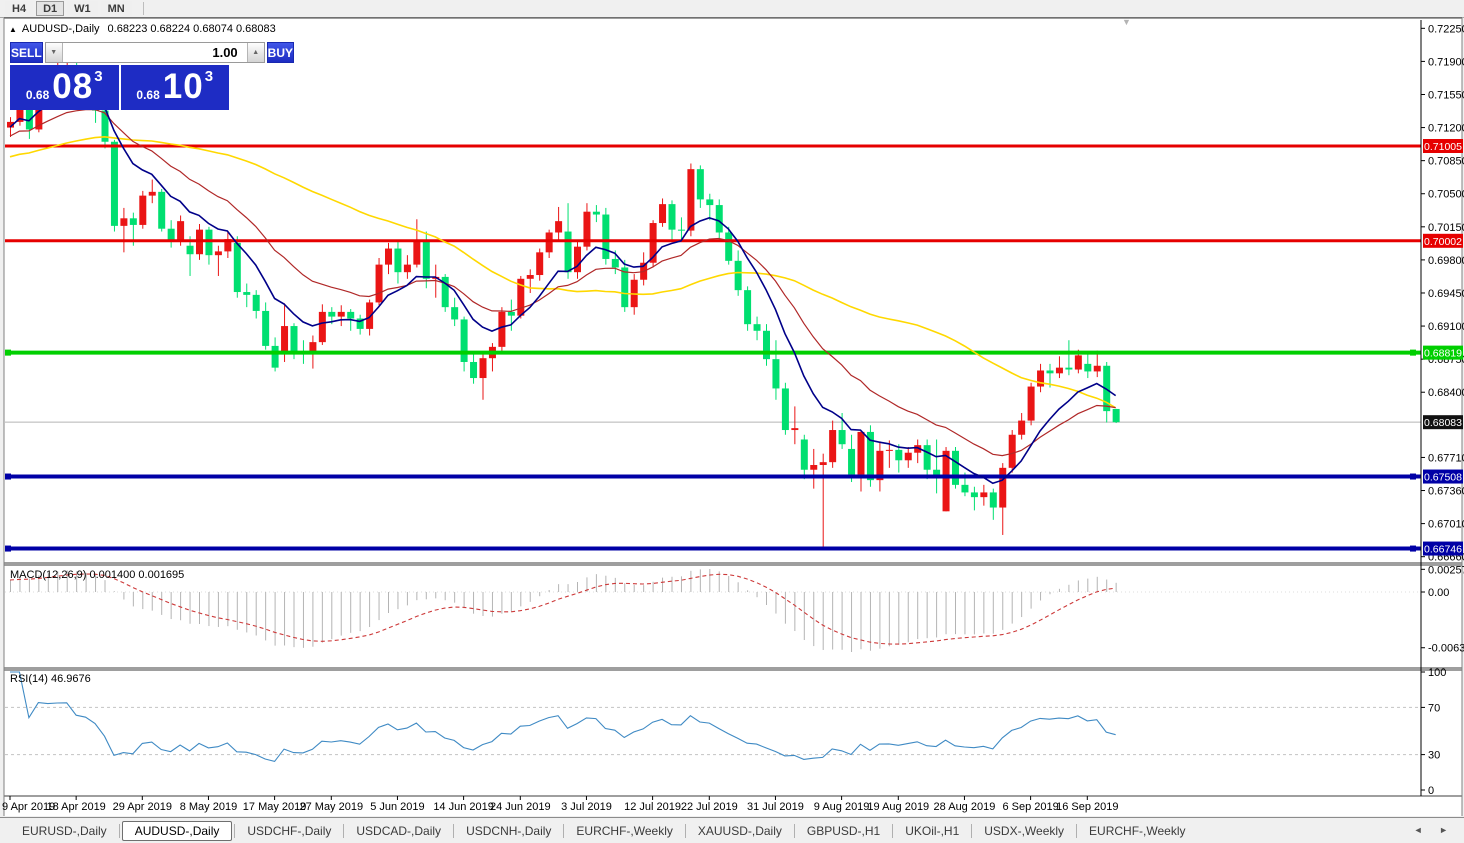  Describe the element at coordinates (1446, 129) in the screenshot. I see `svg-text: 0.71200` at that location.